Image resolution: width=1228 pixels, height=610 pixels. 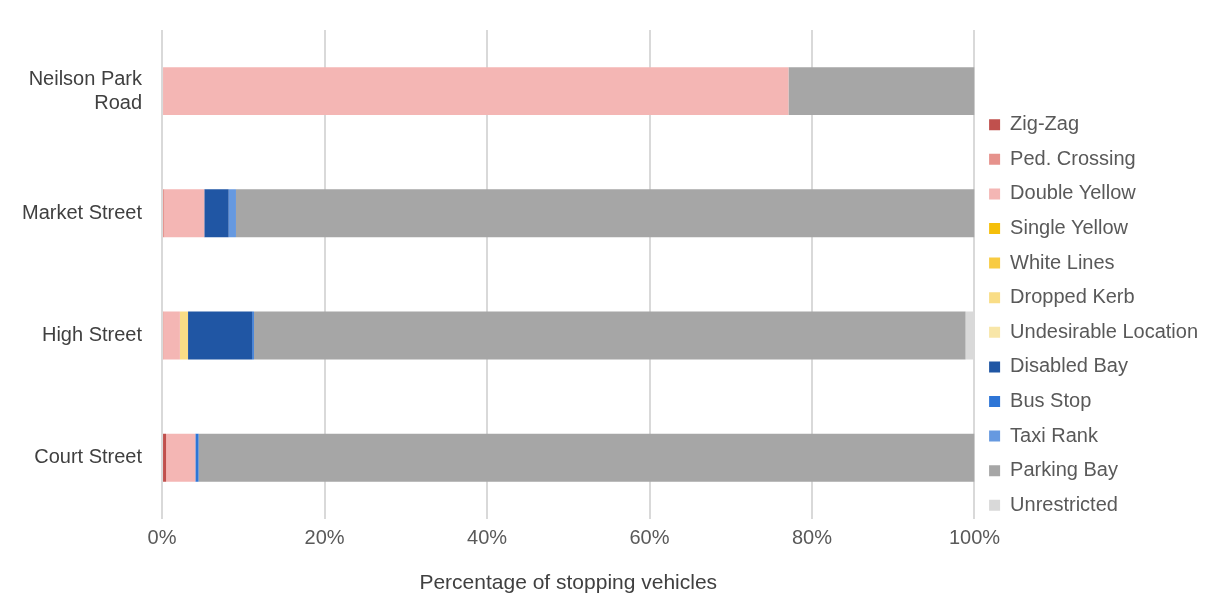 What do you see at coordinates (1069, 227) in the screenshot?
I see `legend-label: Single Yellow` at bounding box center [1069, 227].